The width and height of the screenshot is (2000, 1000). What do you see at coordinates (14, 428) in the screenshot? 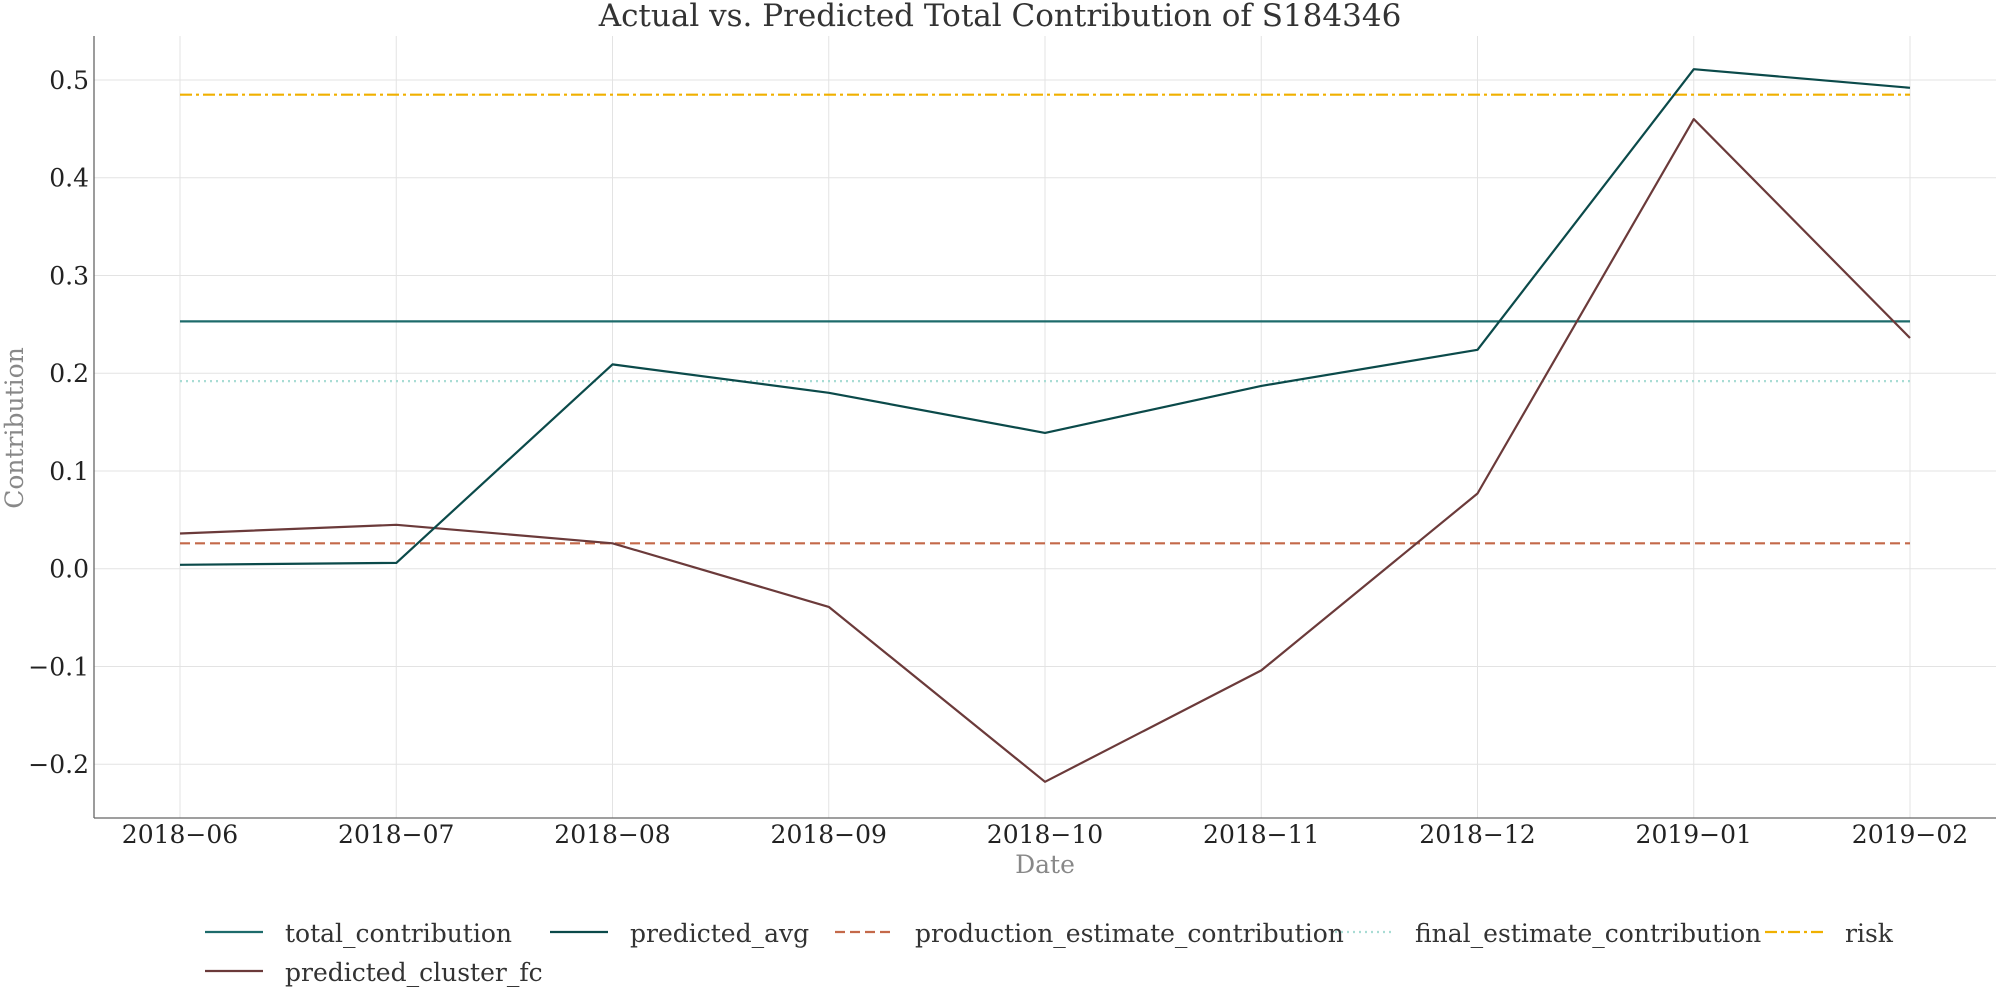
I see `y-axis-label: Contribution` at bounding box center [14, 428].